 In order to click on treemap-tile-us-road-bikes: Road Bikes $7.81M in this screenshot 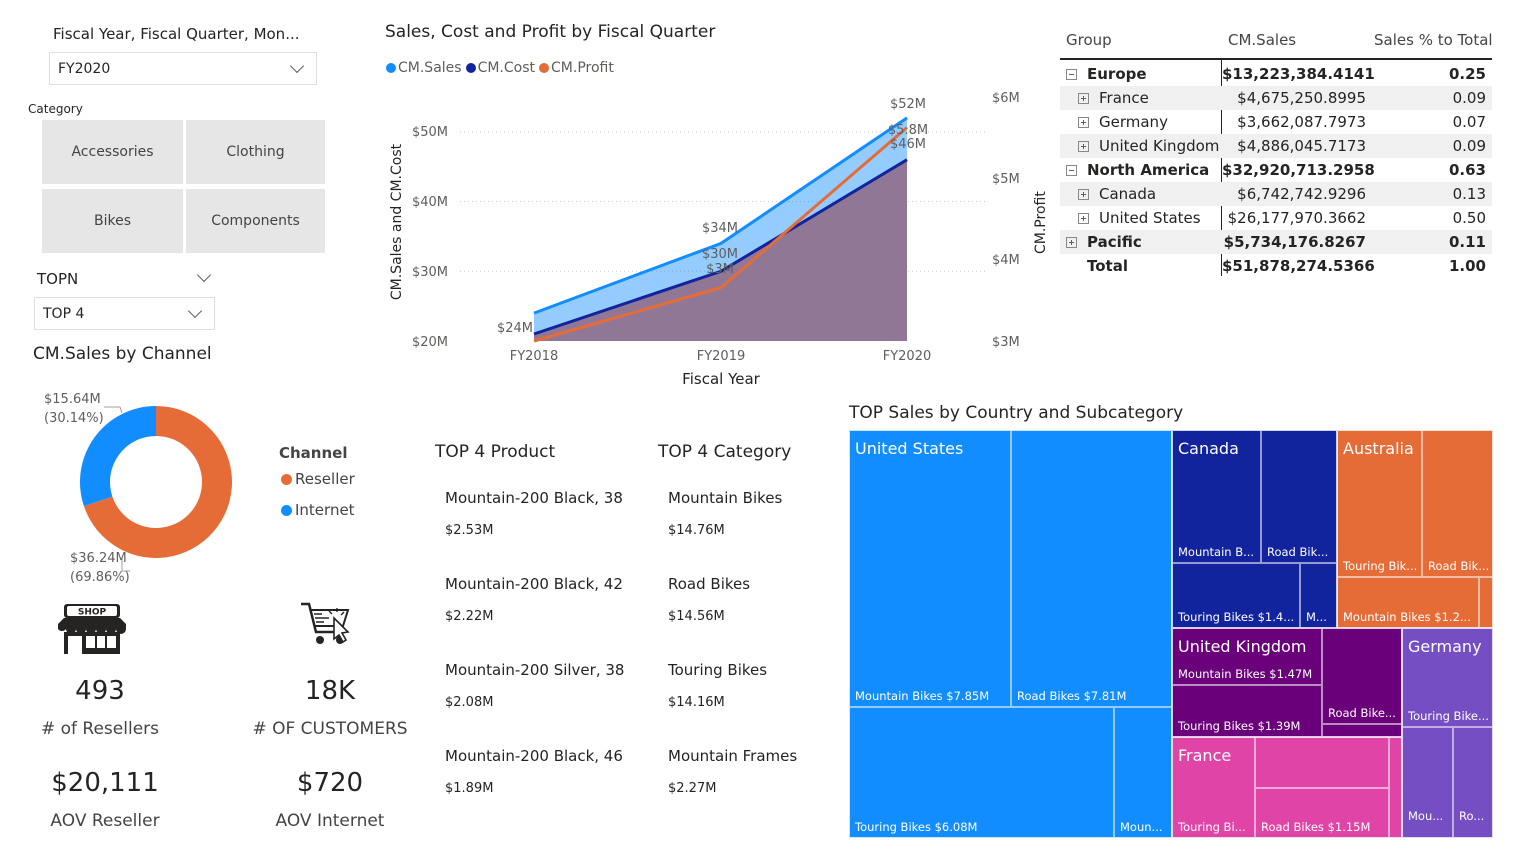, I will do `click(1091, 568)`.